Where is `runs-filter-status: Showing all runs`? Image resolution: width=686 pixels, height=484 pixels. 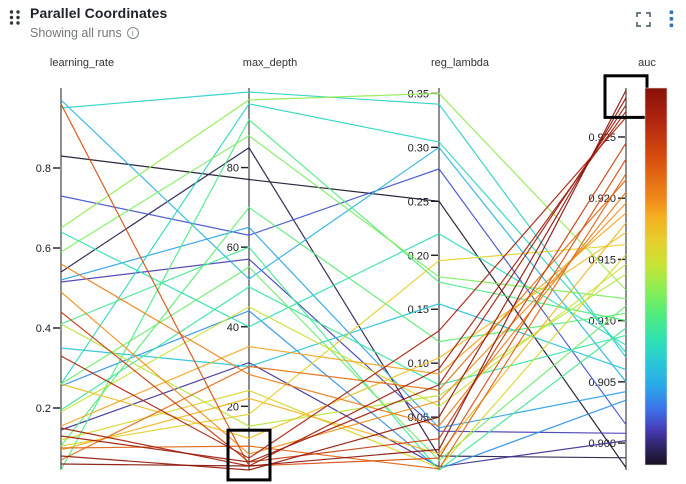
runs-filter-status: Showing all runs is located at coordinates (76, 33).